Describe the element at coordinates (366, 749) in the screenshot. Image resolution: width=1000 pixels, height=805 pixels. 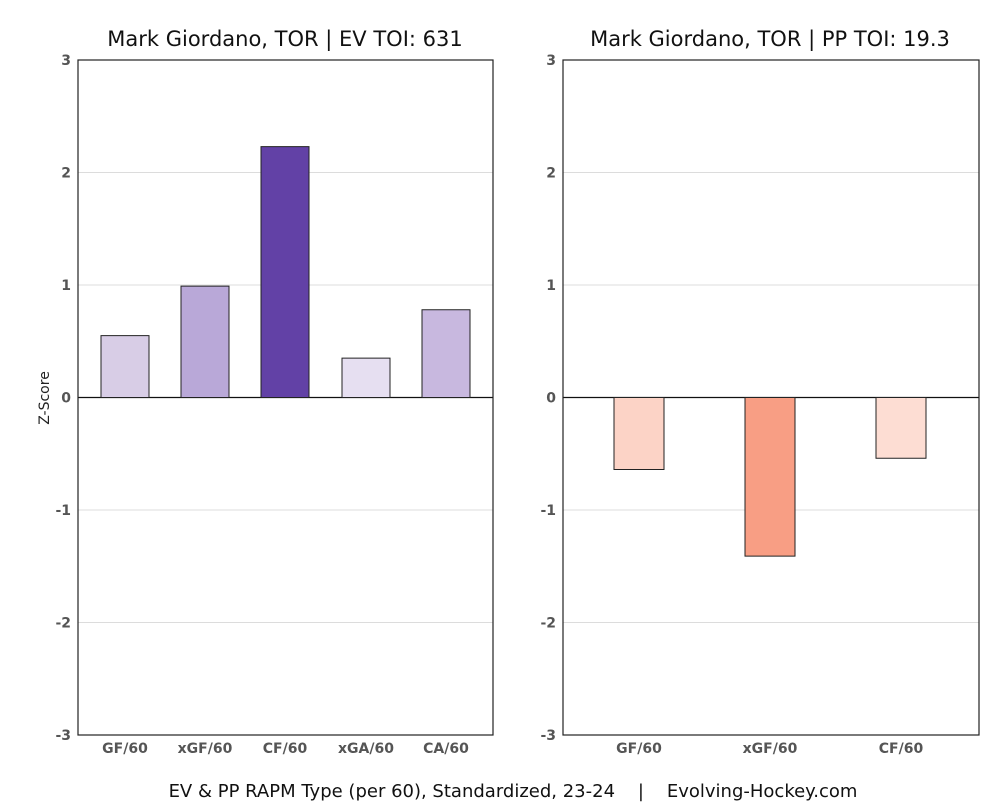
I see `x-tick-label: xGA/60` at that location.